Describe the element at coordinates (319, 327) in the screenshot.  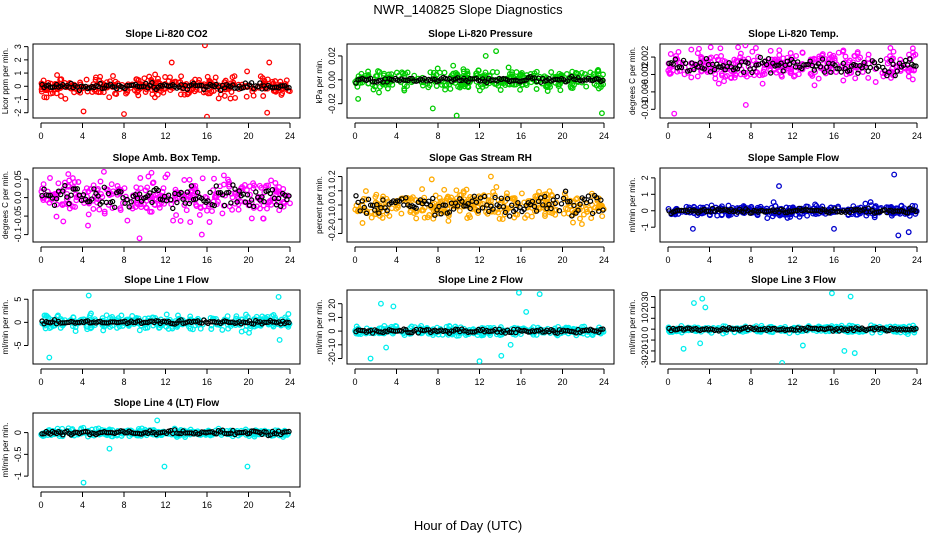
I see `y-axis-label: ml/min per min.` at that location.